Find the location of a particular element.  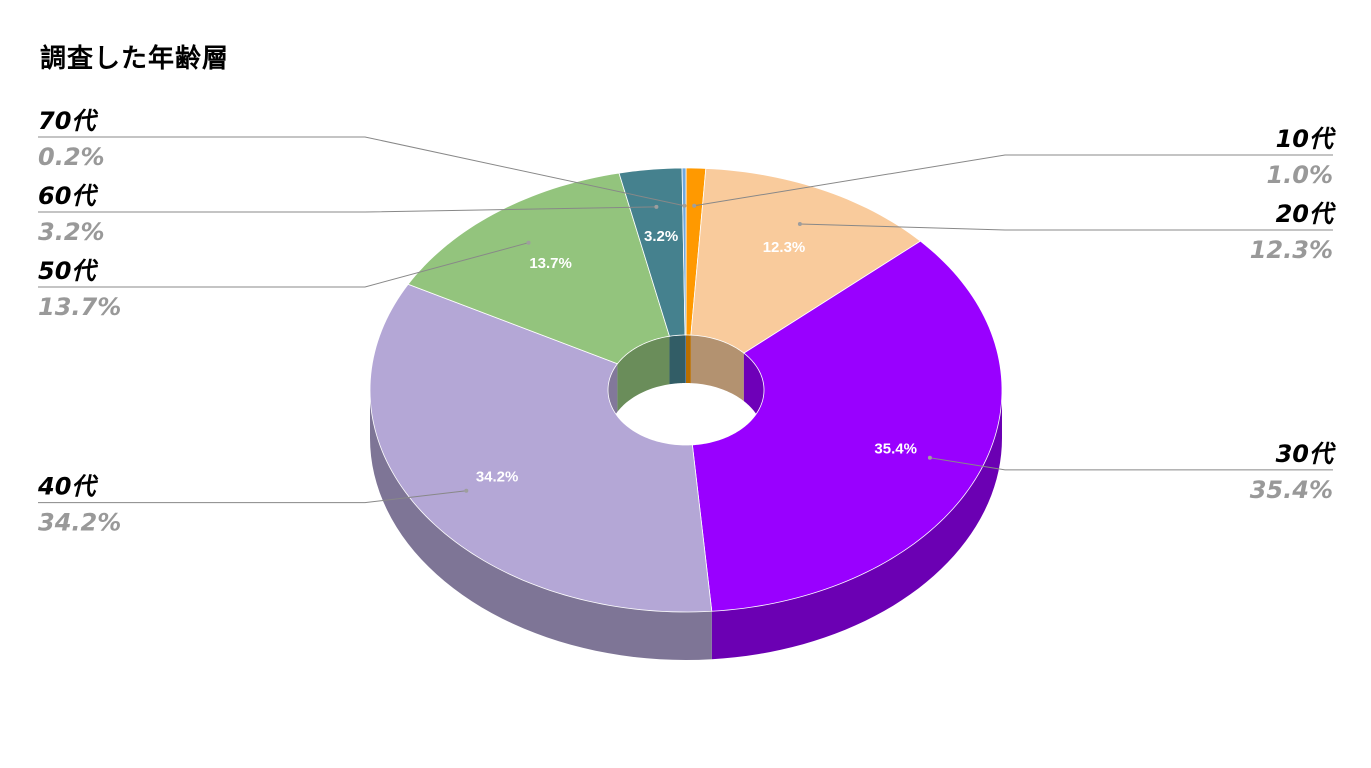

inner-label-slice-6: 3.2% is located at coordinates (661, 236).